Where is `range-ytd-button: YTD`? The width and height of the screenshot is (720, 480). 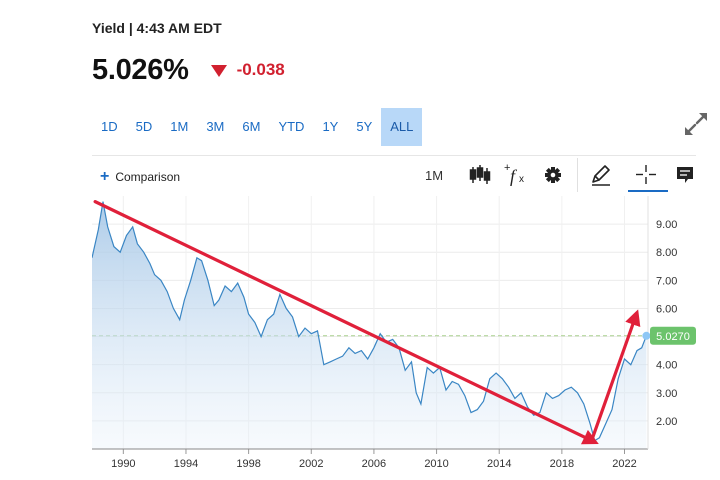 range-ytd-button: YTD is located at coordinates (291, 126).